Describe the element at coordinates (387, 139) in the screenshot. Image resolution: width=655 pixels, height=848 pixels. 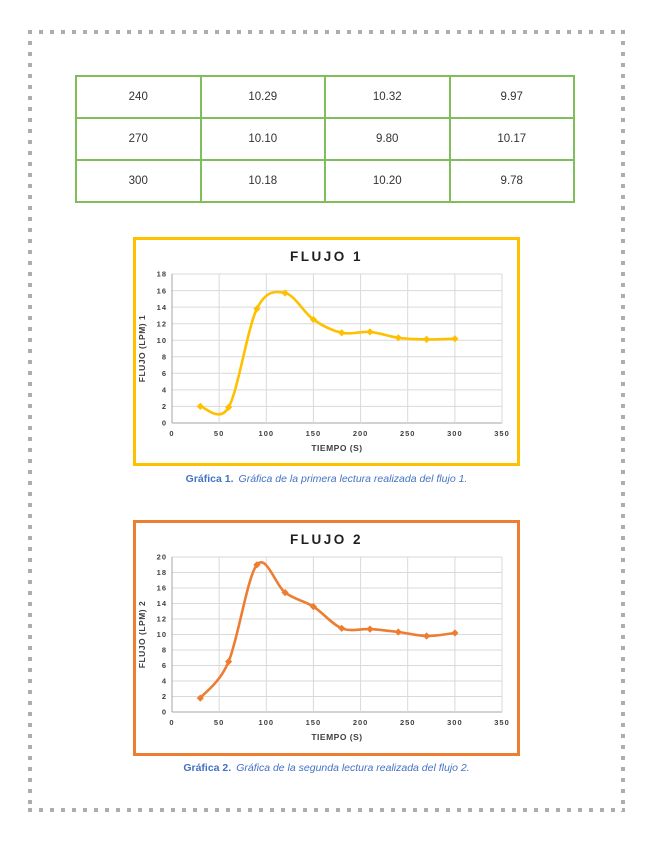
I see `table-cell: 9.80` at that location.